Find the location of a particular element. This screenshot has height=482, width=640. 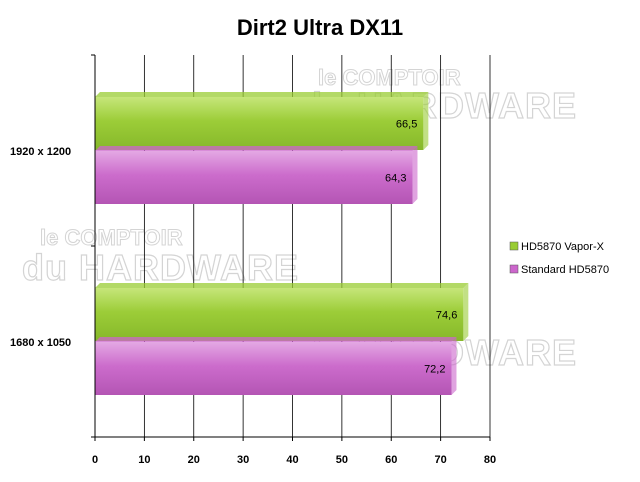

category-label: 1920 x 1200 is located at coordinates (40, 152).